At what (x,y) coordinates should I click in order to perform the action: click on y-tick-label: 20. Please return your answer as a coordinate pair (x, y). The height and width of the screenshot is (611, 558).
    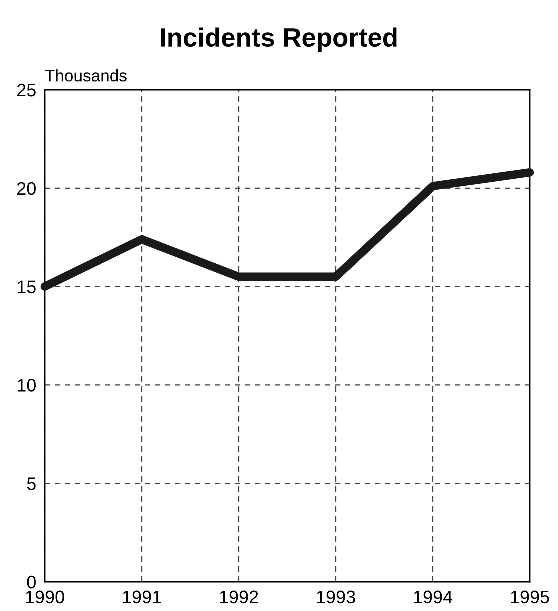
    Looking at the image, I should click on (26, 189).